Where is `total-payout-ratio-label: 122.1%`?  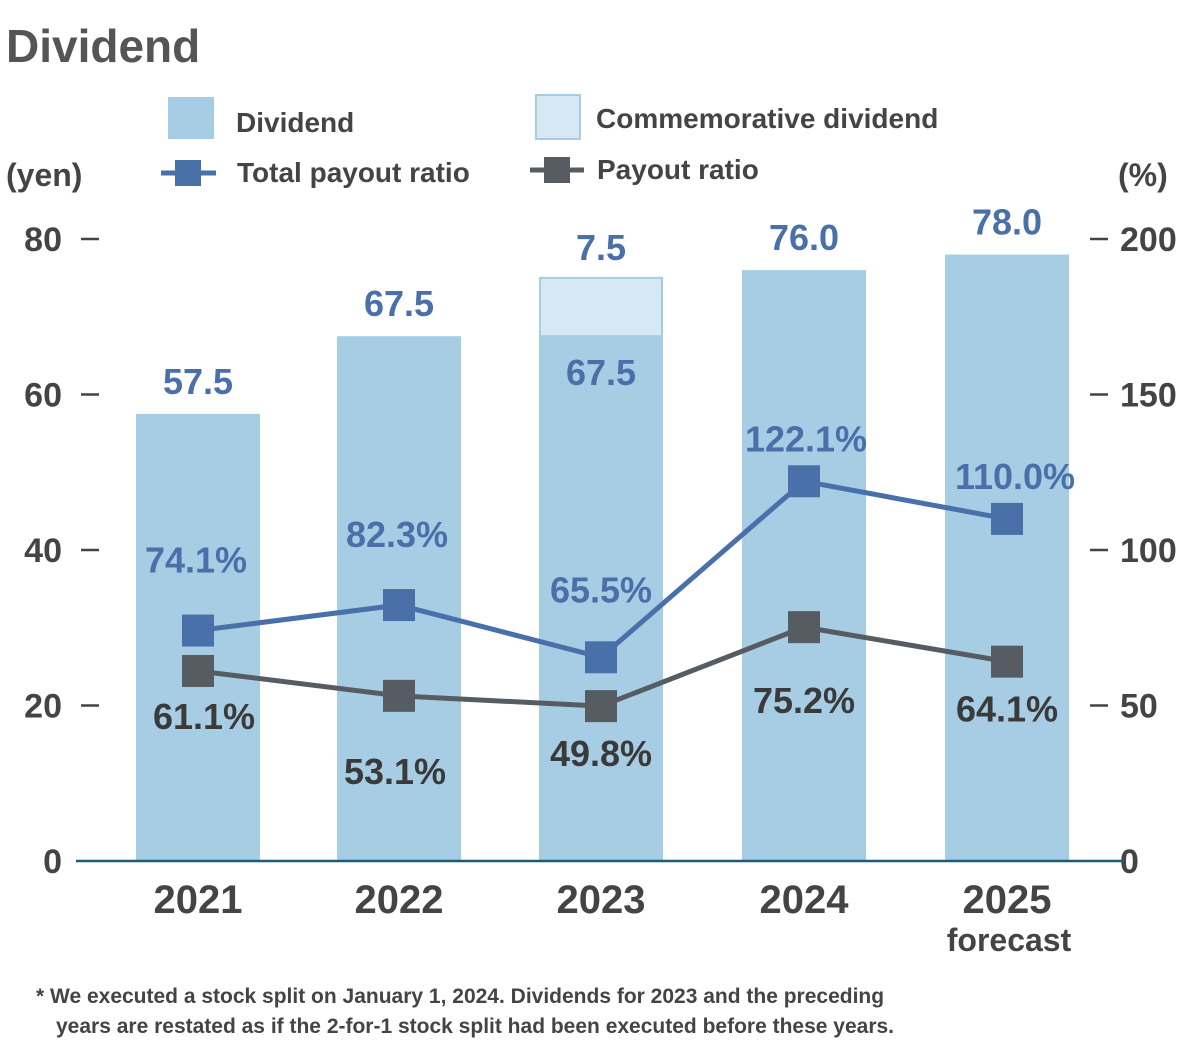 total-payout-ratio-label: 122.1% is located at coordinates (806, 438).